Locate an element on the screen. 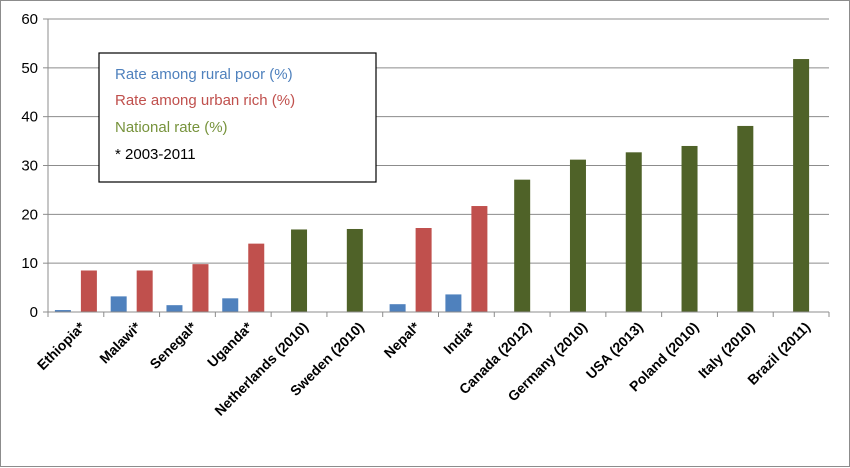 Image resolution: width=850 pixels, height=468 pixels. legend-note-years: * 2003-2011 is located at coordinates (155, 154).